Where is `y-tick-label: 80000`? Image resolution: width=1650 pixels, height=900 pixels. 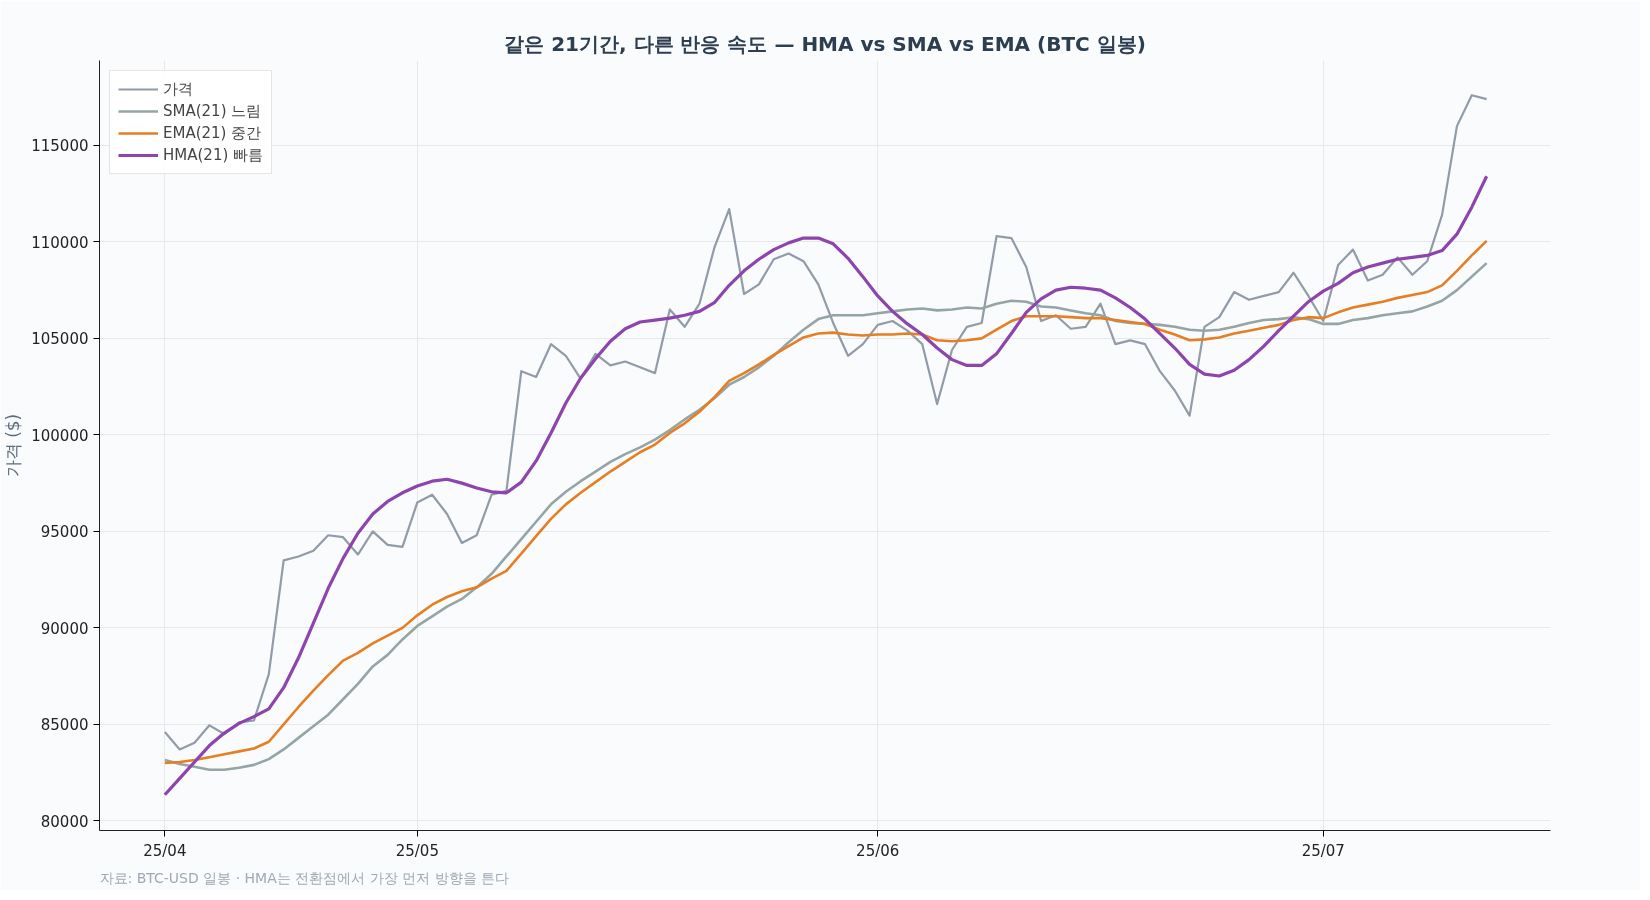 y-tick-label: 80000 is located at coordinates (64, 821).